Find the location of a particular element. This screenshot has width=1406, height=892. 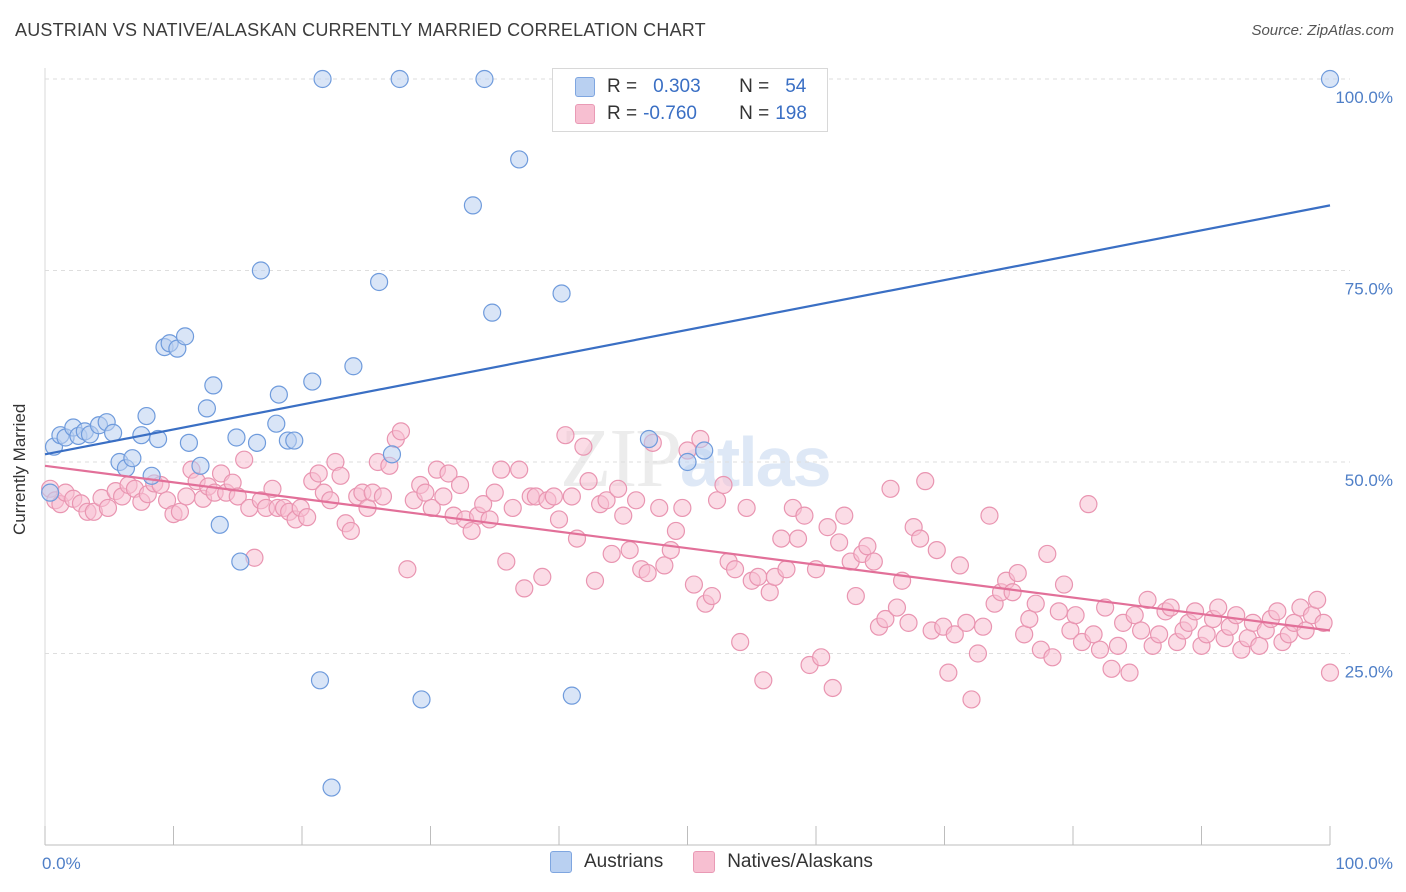

y-tick-label: 50.0% is located at coordinates (1369, 480).